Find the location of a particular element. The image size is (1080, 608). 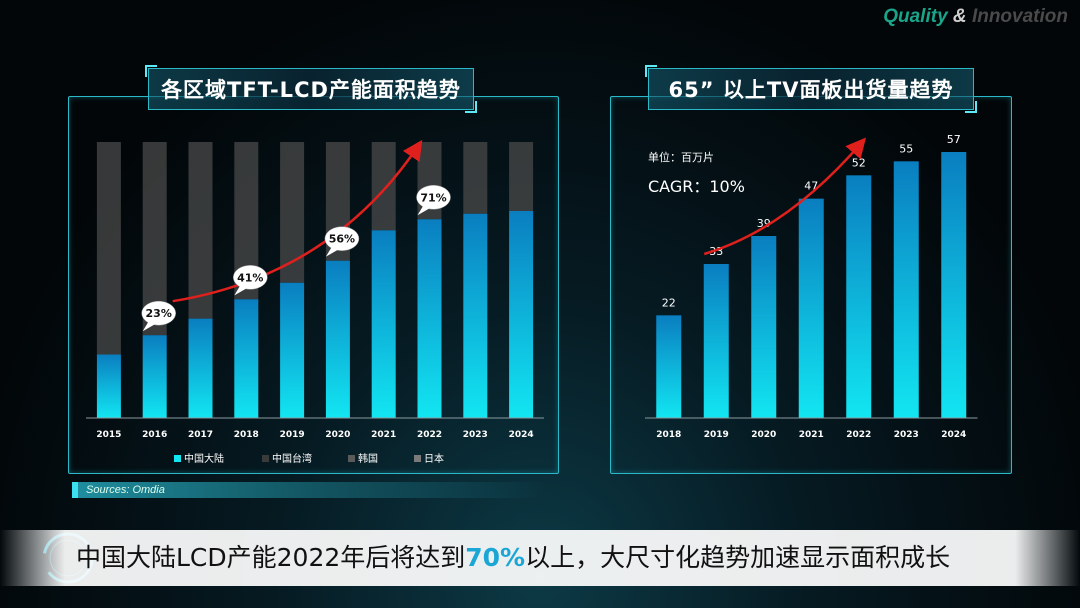

unit-label: 单位：百万片 is located at coordinates (681, 157).